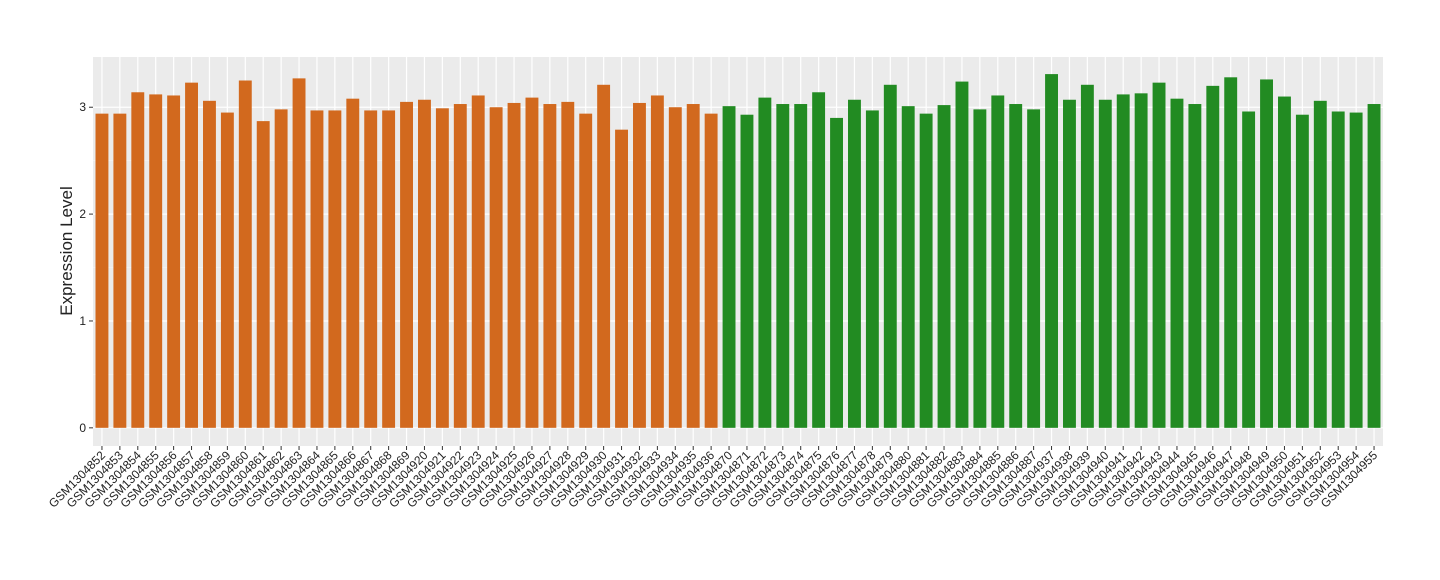  I want to click on y-tick-label: 0, so click(82, 428).